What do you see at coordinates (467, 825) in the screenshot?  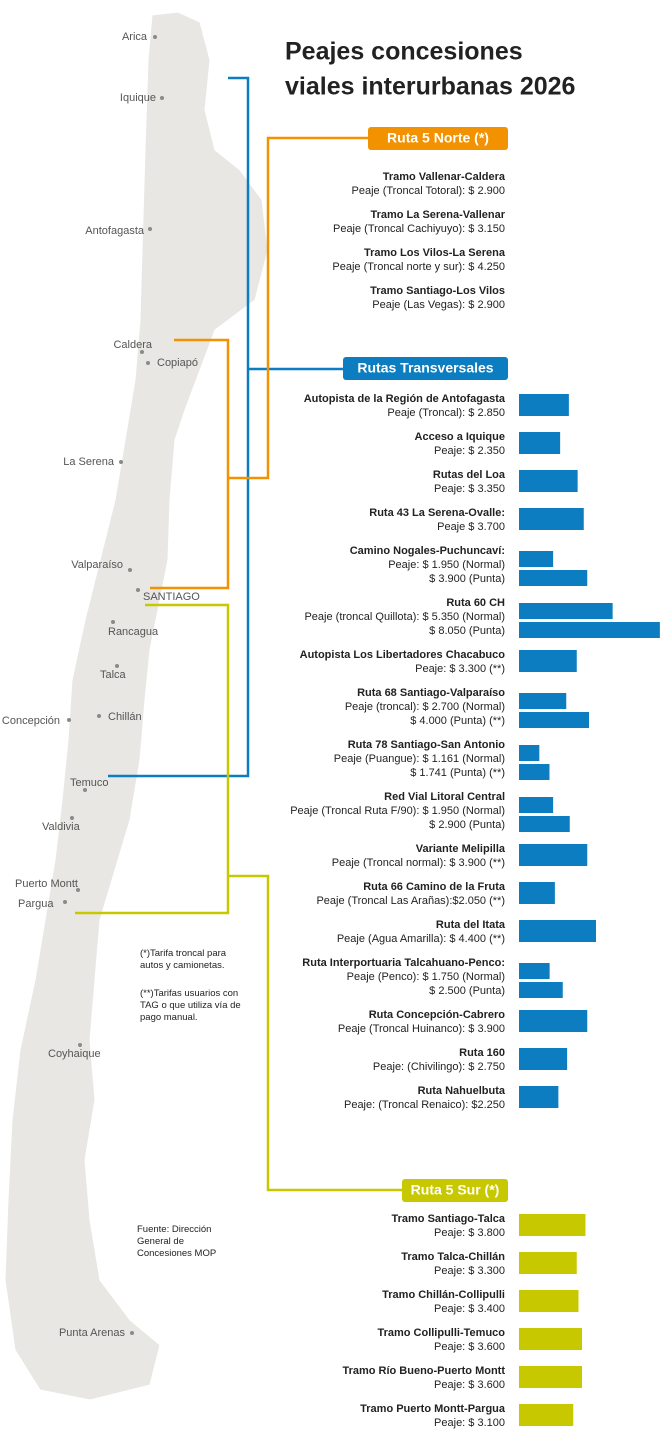 I see `item-price: $ 2.900 (Punta)` at bounding box center [467, 825].